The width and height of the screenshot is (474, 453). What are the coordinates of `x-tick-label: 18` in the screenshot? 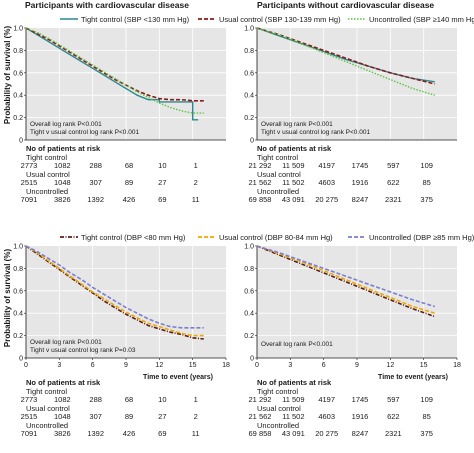 It's located at (226, 365).